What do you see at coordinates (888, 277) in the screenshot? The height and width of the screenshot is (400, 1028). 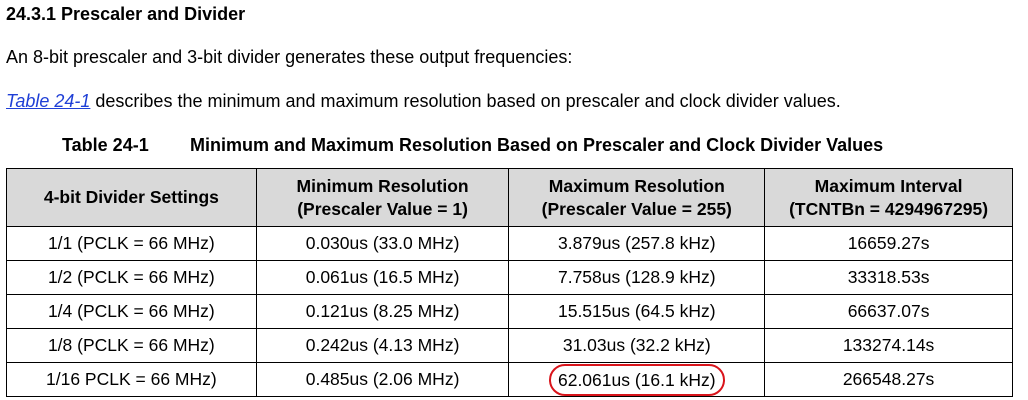 I see `maximum-interval-cell: 33318.53s` at bounding box center [888, 277].